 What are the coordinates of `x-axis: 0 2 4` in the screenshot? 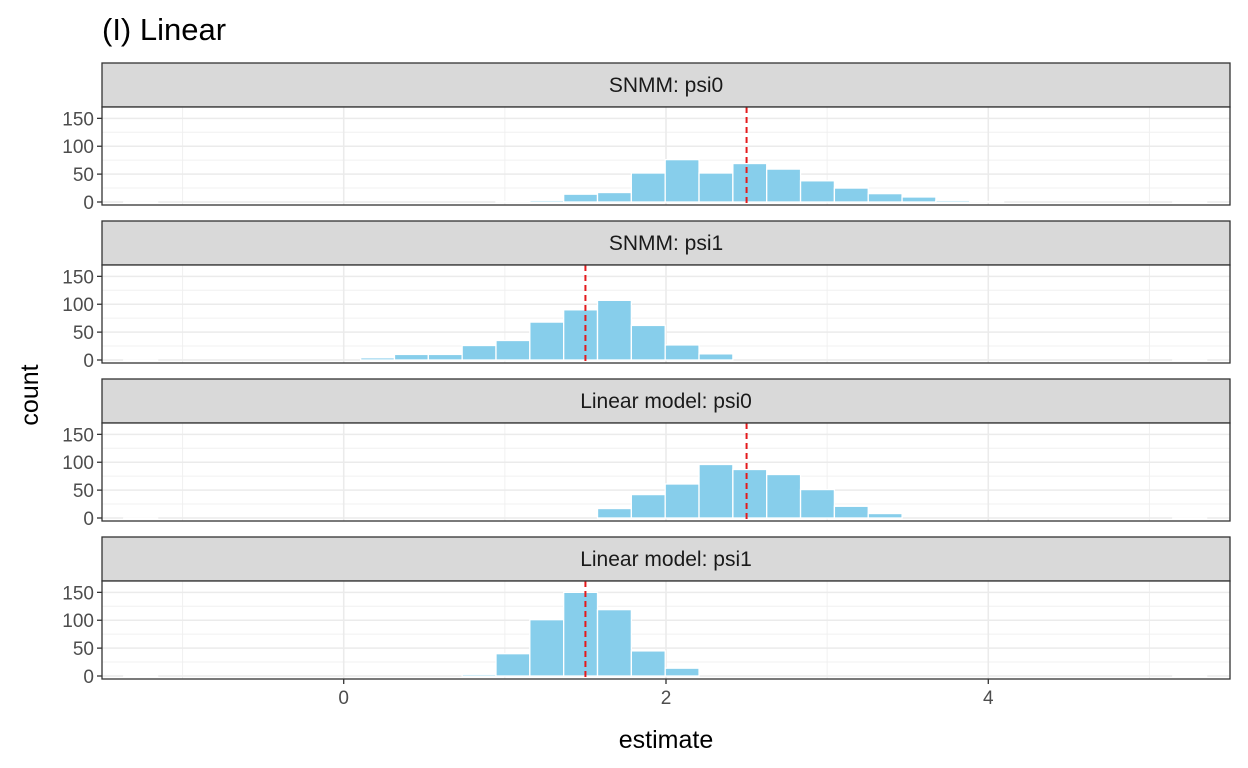 It's located at (666, 694).